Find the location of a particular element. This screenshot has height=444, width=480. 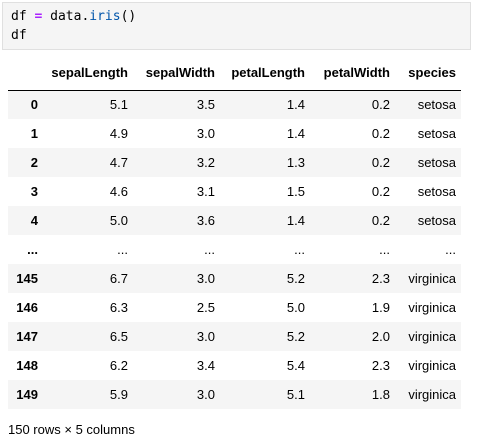

row-index: 2 is located at coordinates (34, 162).